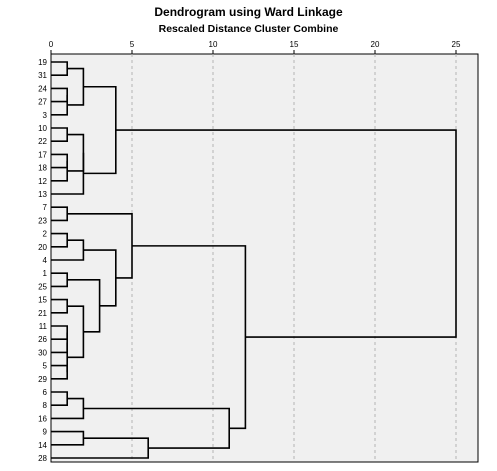  I want to click on leaf-label: 31, so click(42, 75).